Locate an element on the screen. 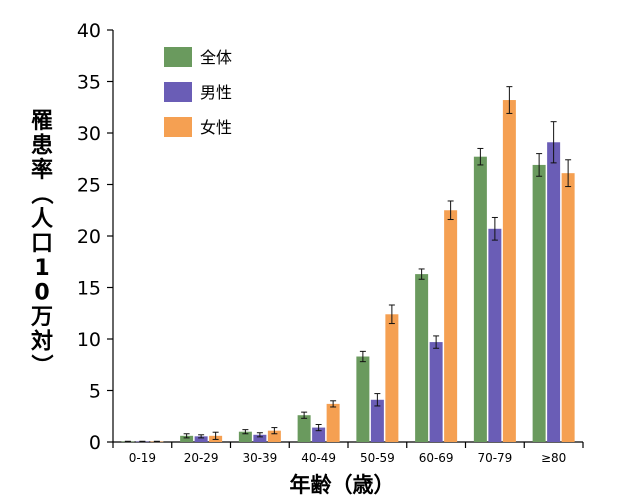 The image size is (640, 501). y-tick-label: 40 is located at coordinates (89, 31).